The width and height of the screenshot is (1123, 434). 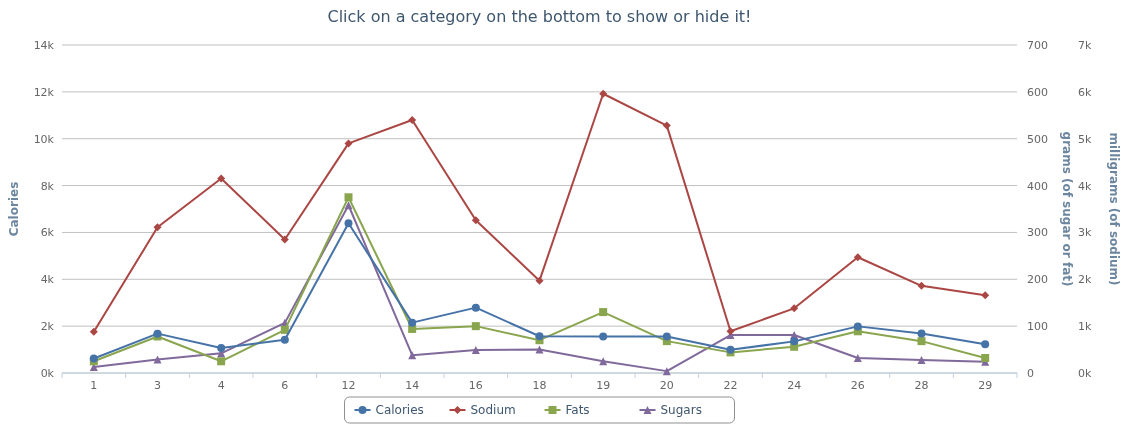 What do you see at coordinates (94, 385) in the screenshot?
I see `x-tick-label: 1` at bounding box center [94, 385].